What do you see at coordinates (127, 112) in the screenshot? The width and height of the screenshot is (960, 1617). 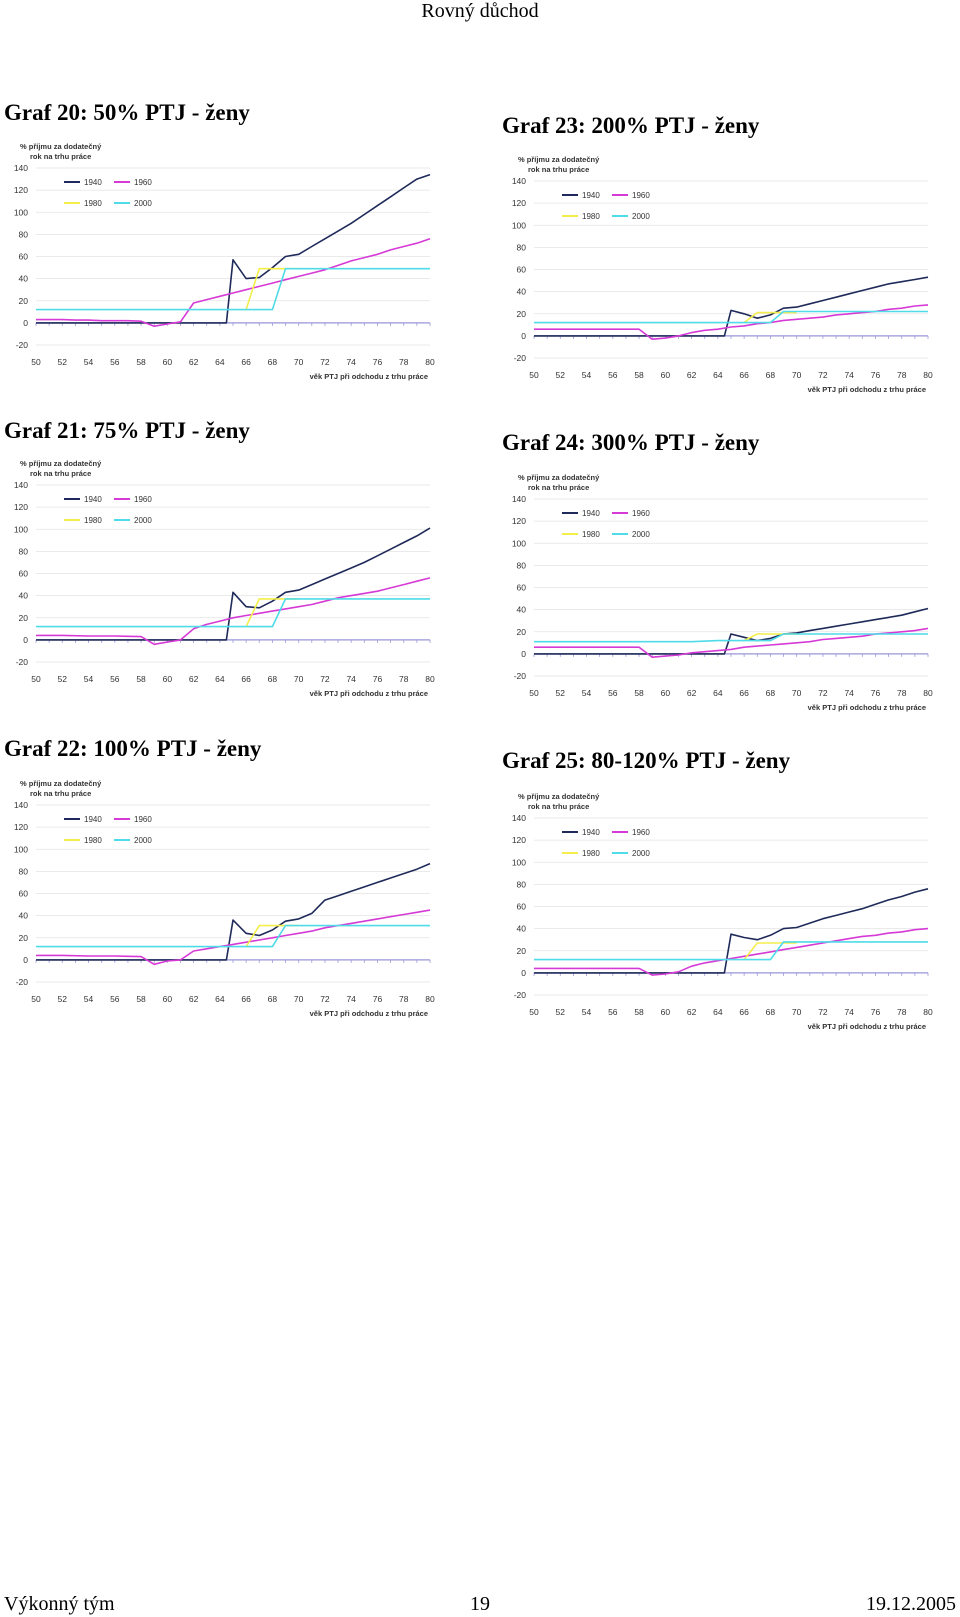 I see `graf-20-title: Graf 20: 50% PTJ - ženy` at bounding box center [127, 112].